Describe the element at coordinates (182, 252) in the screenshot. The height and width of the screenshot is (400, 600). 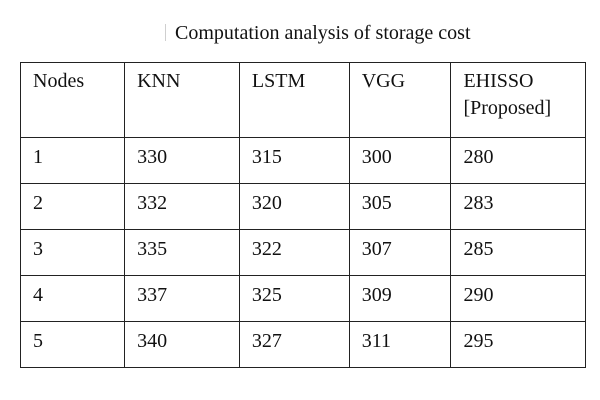
I see `cell-knn: 335` at that location.